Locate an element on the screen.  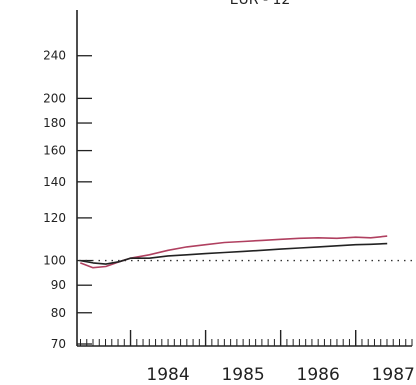
series-group is located at coordinates (234, 252).